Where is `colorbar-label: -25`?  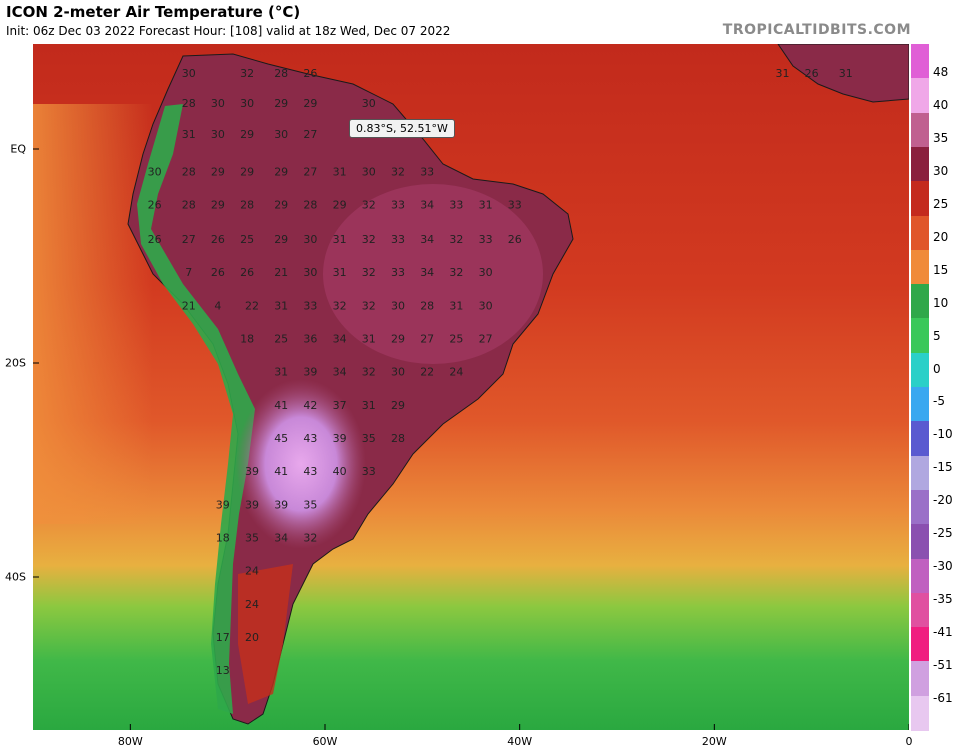
colorbar-label: -25 is located at coordinates (943, 533).